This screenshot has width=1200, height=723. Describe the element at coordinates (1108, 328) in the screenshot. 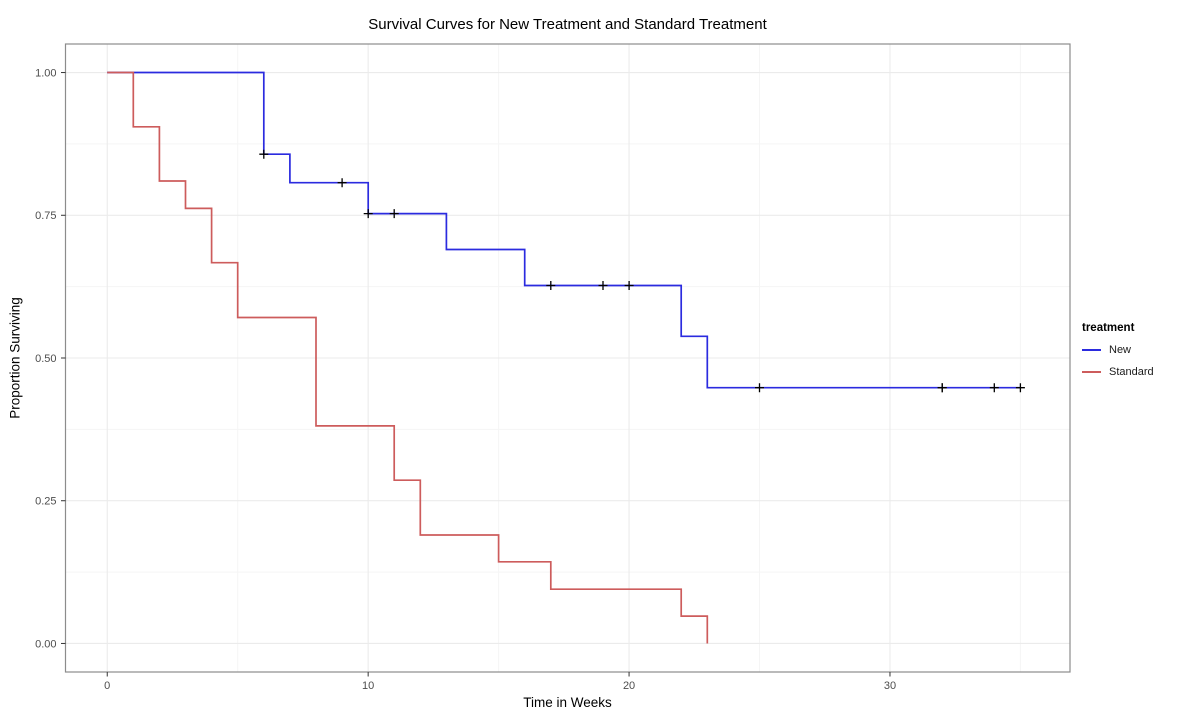

I see `legend-title: treatment` at that location.